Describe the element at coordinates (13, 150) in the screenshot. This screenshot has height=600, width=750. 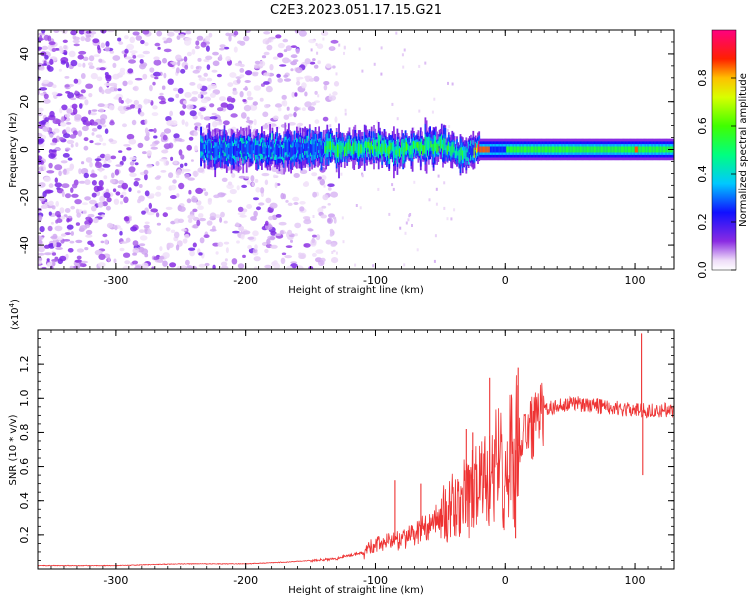
I see `spectrogram-y-axis-label: Frequency (Hz)` at that location.